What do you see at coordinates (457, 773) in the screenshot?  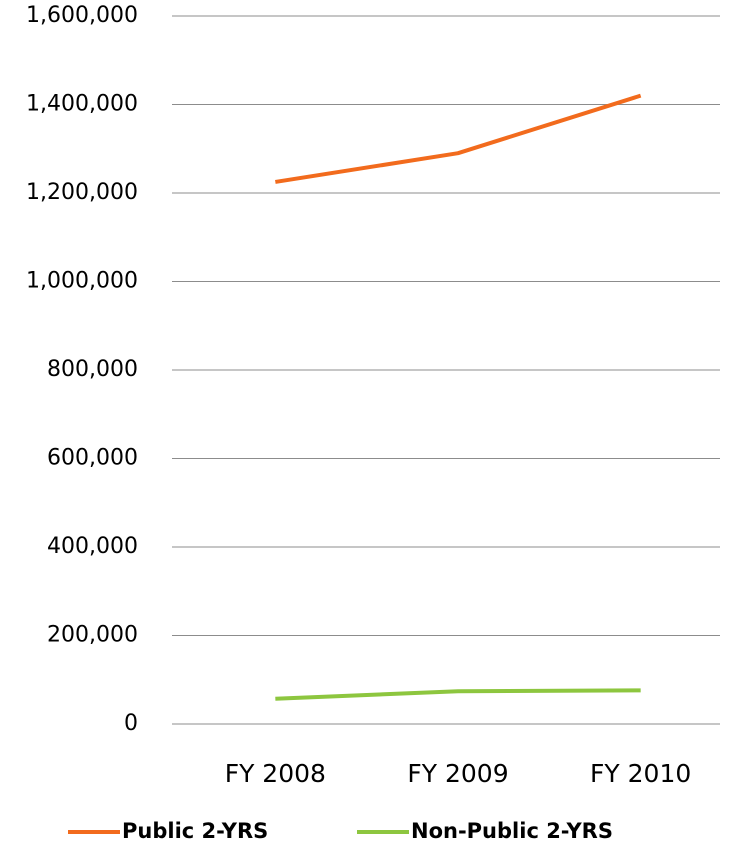 I see `x-tick-label: FY 2009` at bounding box center [457, 773].